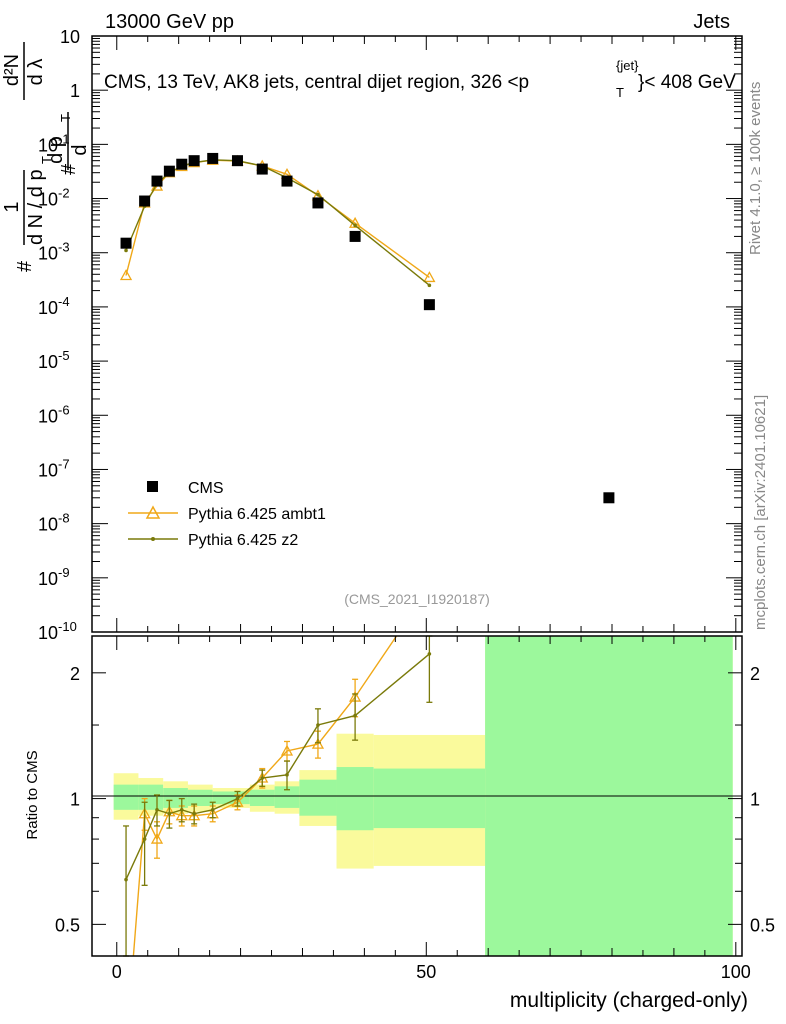 This screenshot has width=786, height=1024. What do you see at coordinates (736, 972) in the screenshot?
I see `x-tick-label: 100` at bounding box center [736, 972].